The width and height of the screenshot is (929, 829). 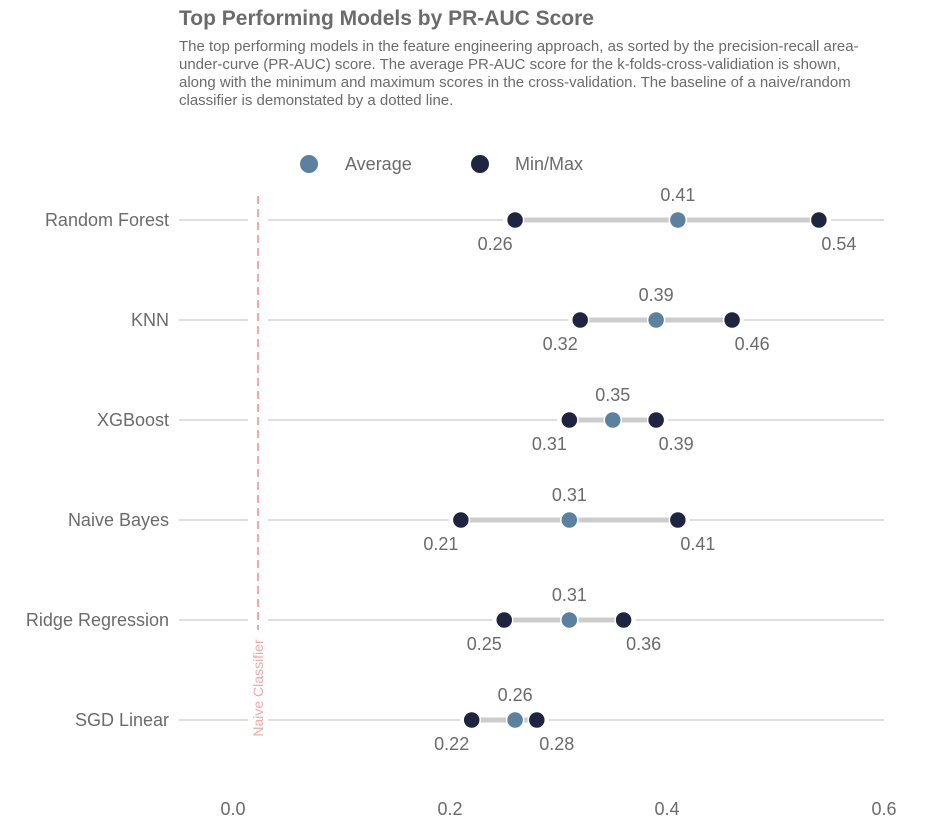 What do you see at coordinates (697, 544) in the screenshot?
I see `max-label-naive-bayes: 0.41` at bounding box center [697, 544].